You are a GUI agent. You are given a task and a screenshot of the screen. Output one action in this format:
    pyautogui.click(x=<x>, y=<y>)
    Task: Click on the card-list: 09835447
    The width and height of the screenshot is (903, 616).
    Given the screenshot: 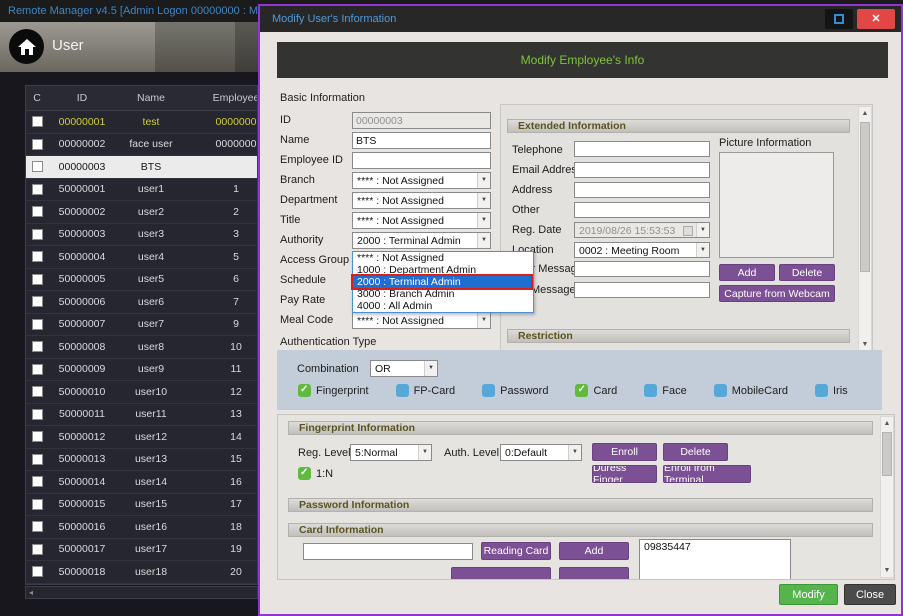 What is the action you would take?
    pyautogui.click(x=715, y=559)
    